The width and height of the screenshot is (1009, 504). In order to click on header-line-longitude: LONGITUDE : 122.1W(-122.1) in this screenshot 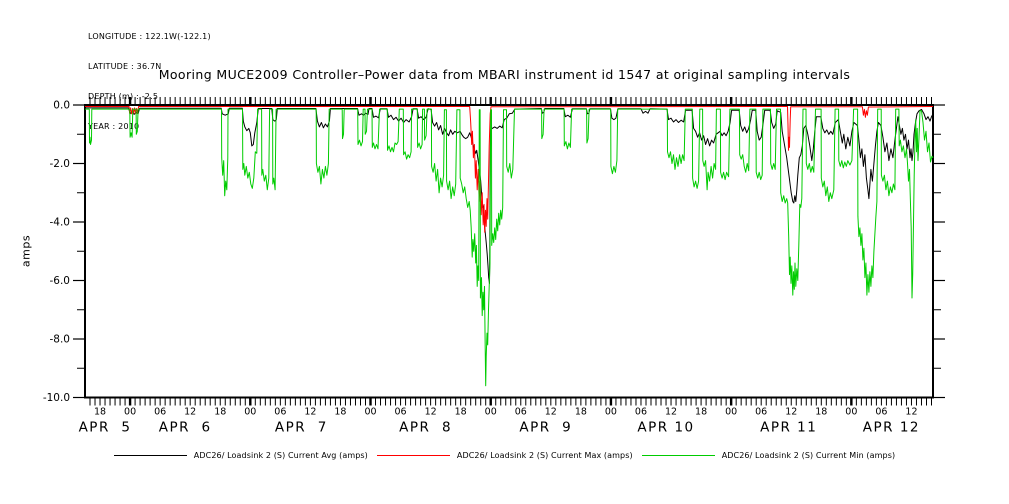, I will do `click(149, 36)`.